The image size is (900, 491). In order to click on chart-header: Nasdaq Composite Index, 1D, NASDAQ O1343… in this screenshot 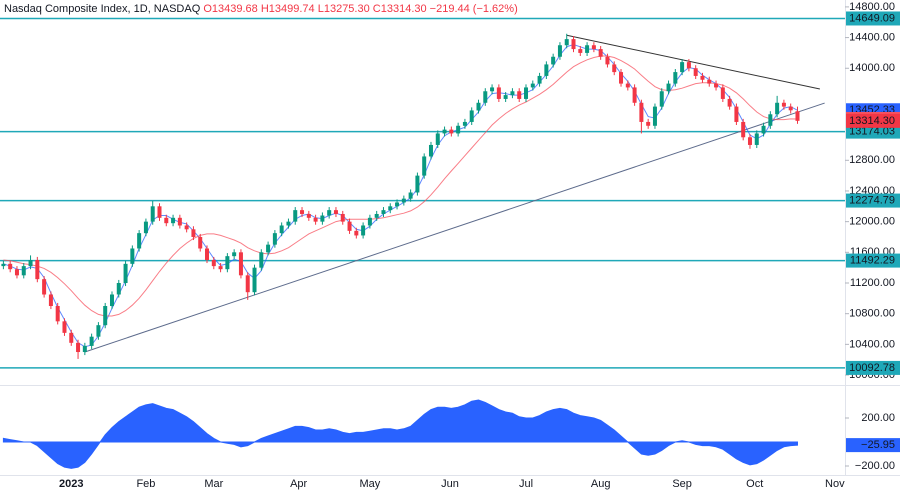, I will do `click(261, 9)`.